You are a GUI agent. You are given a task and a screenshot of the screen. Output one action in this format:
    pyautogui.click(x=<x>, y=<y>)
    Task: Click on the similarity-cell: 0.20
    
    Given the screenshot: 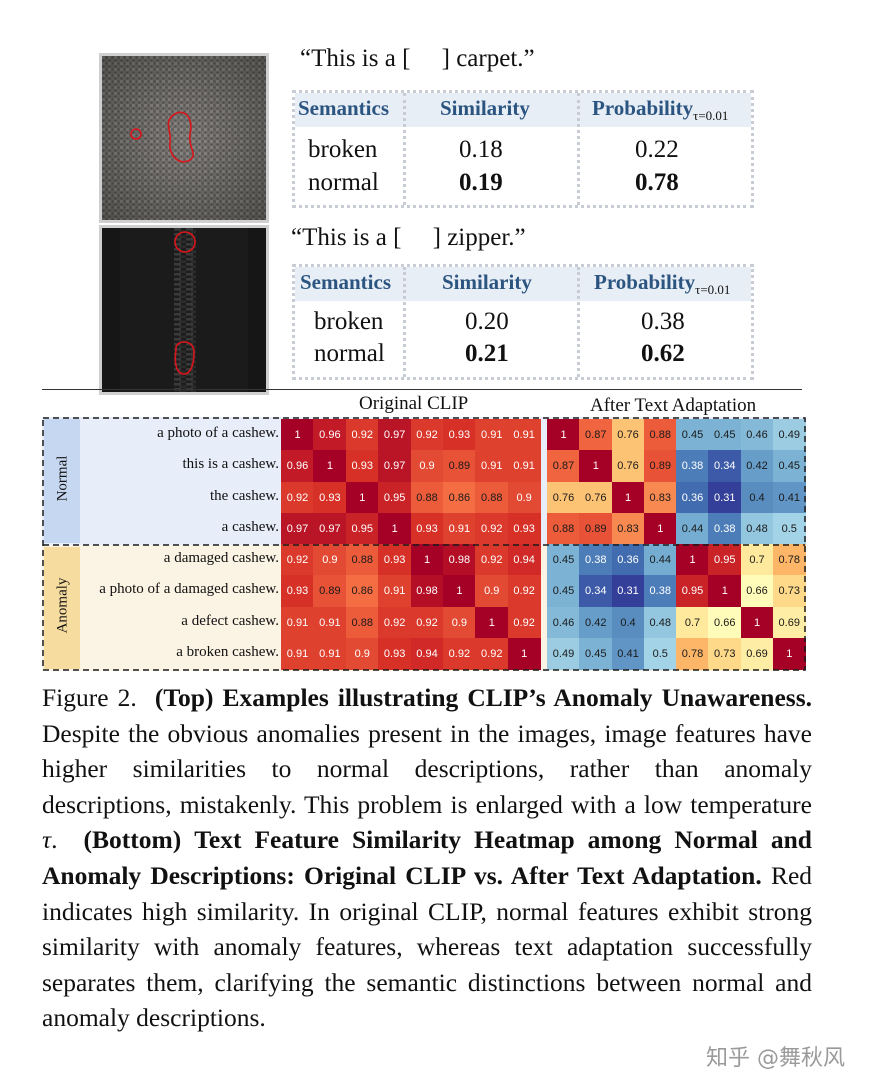 What is the action you would take?
    pyautogui.click(x=487, y=321)
    